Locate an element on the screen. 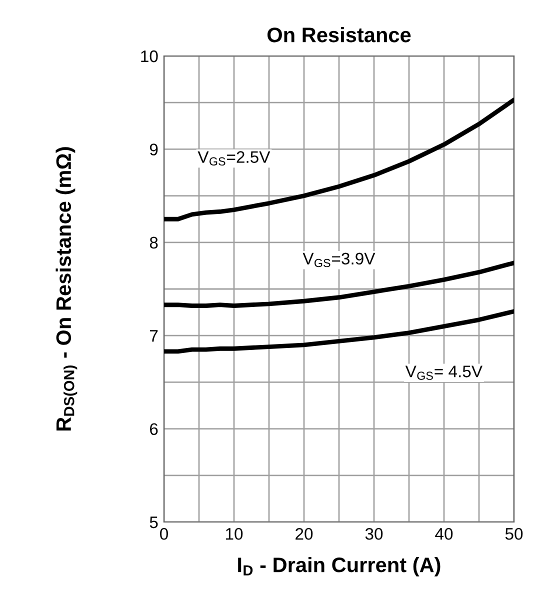 Image resolution: width=556 pixels, height=599 pixels. x-tick-label: 0 is located at coordinates (164, 534).